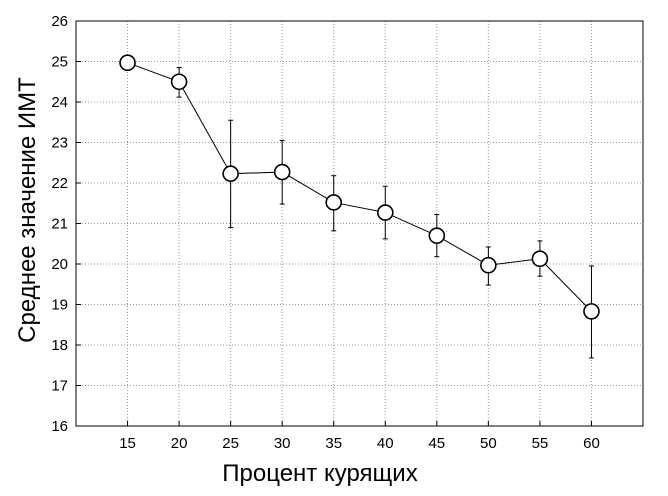 The image size is (668, 496). Describe the element at coordinates (59, 102) in the screenshot. I see `y-tick-label: 24` at that location.